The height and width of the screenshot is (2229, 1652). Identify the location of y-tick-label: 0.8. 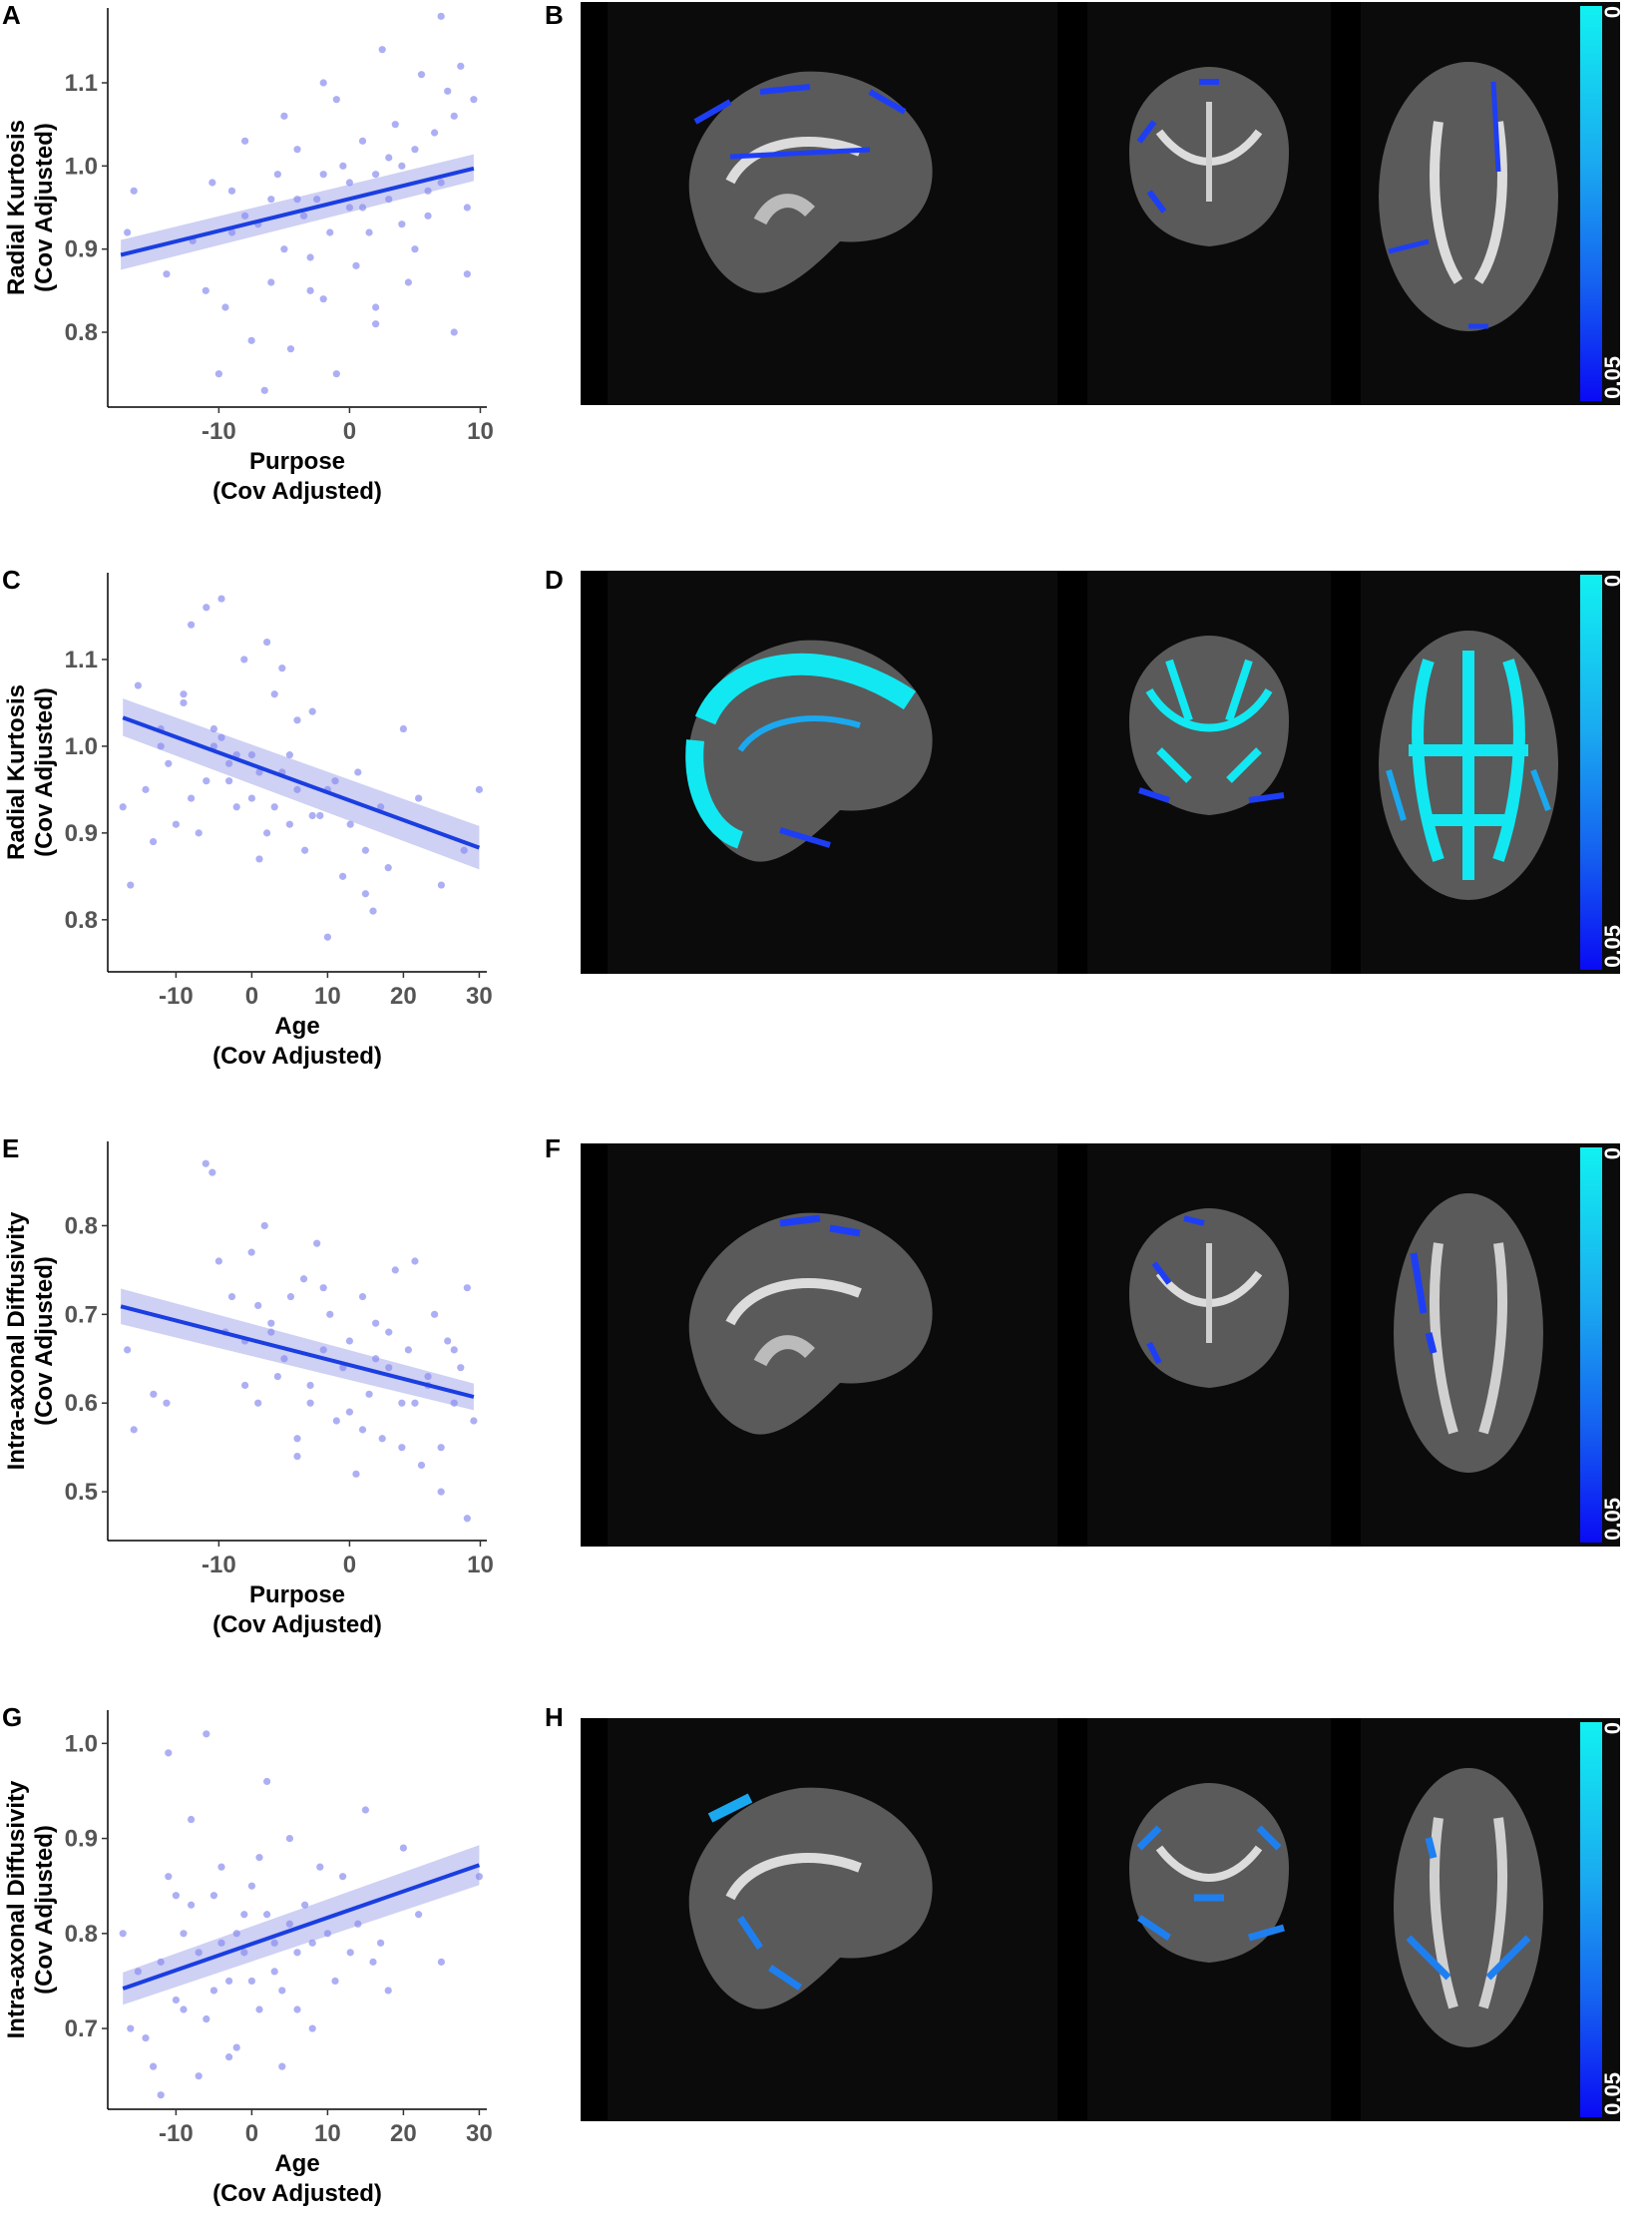
(81, 332).